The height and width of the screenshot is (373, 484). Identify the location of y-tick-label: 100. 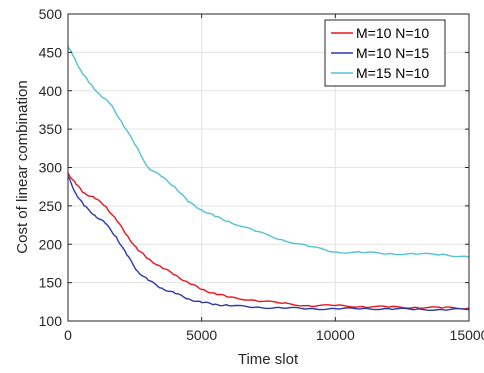
(51, 321).